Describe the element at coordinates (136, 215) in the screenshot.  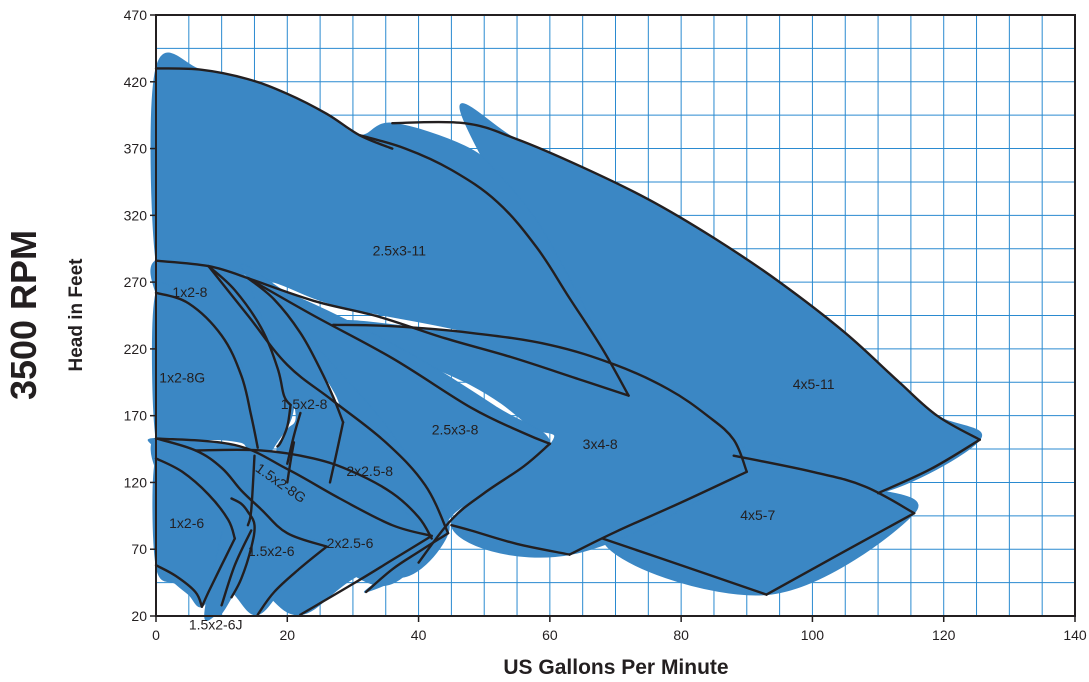
I see `y-tick-label: 320` at that location.